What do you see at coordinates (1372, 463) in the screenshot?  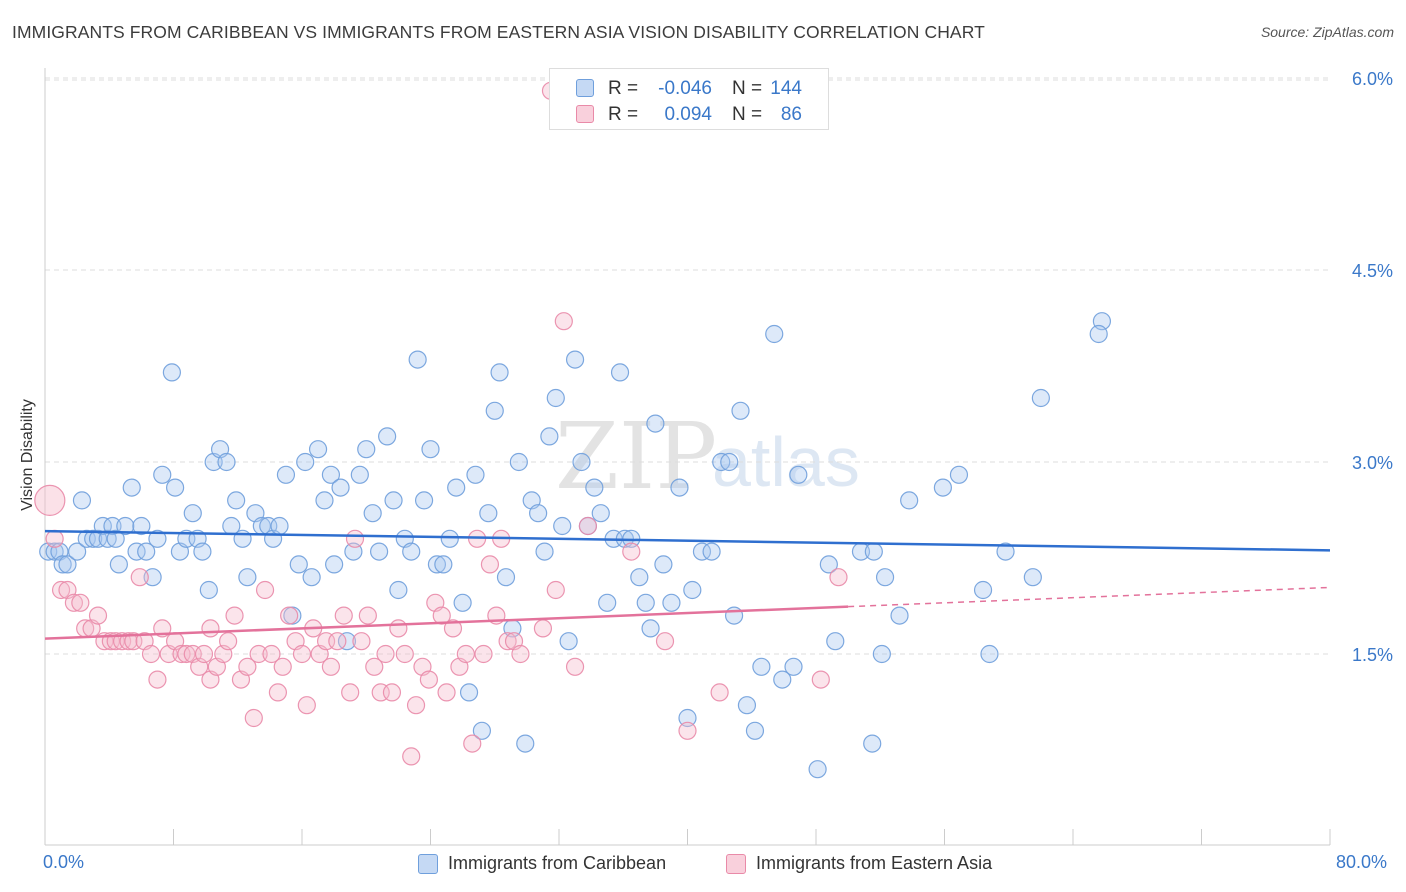 I see `y-tick-label: 3.0%` at bounding box center [1372, 463].